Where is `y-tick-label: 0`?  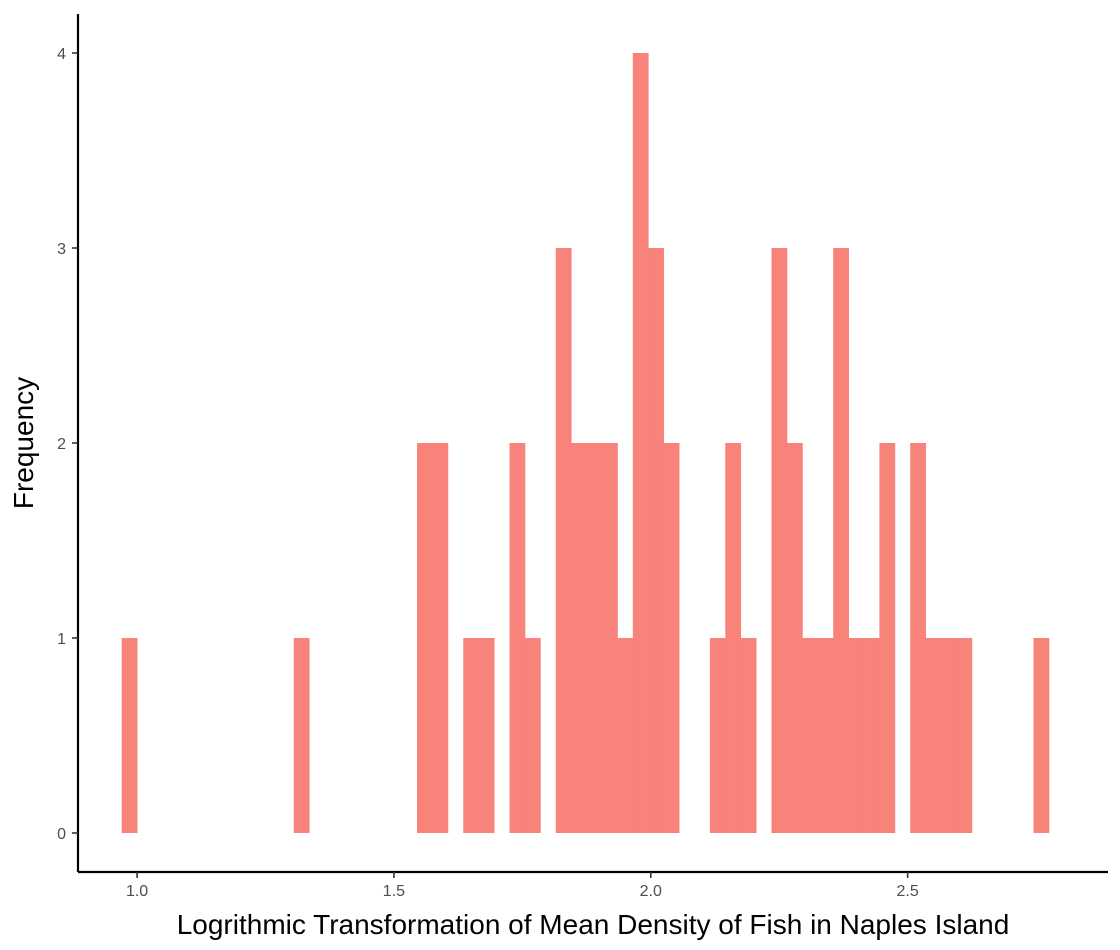 y-tick-label: 0 is located at coordinates (61, 834).